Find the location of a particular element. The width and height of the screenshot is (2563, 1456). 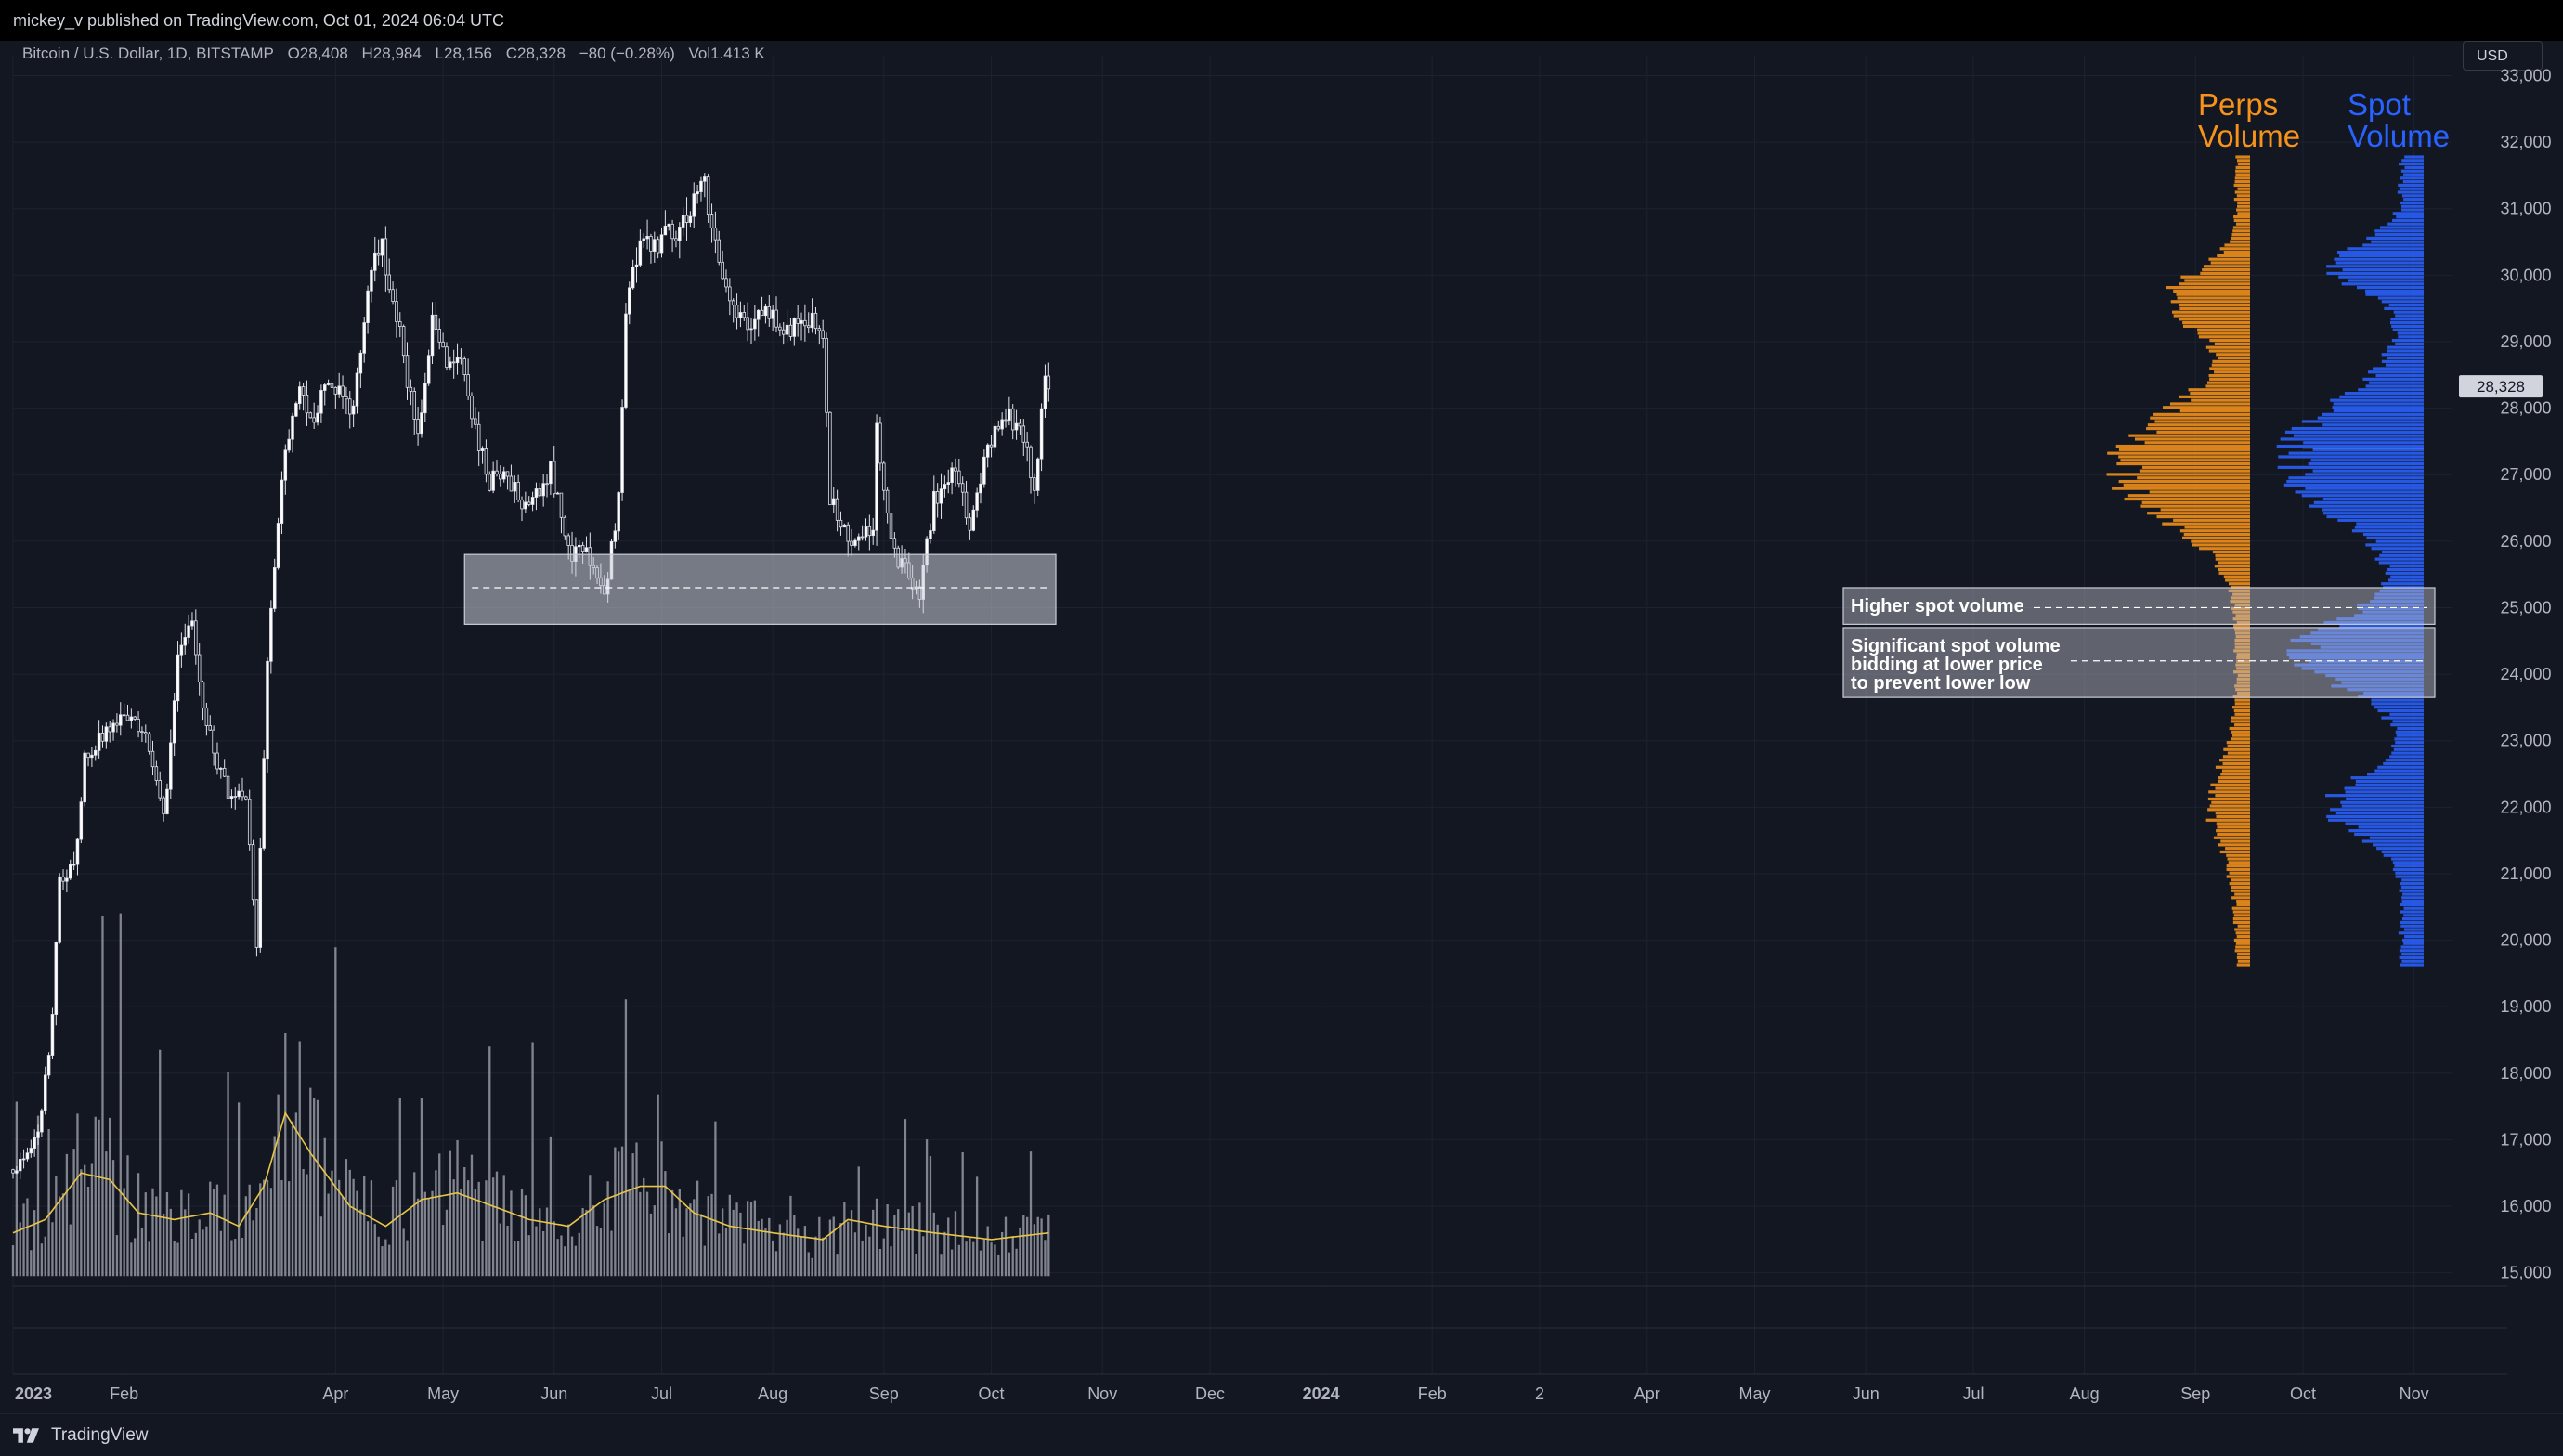

symbol-name: Bitcoin / U.S. Dollar, 1D, BITSTAMP is located at coordinates (148, 53).